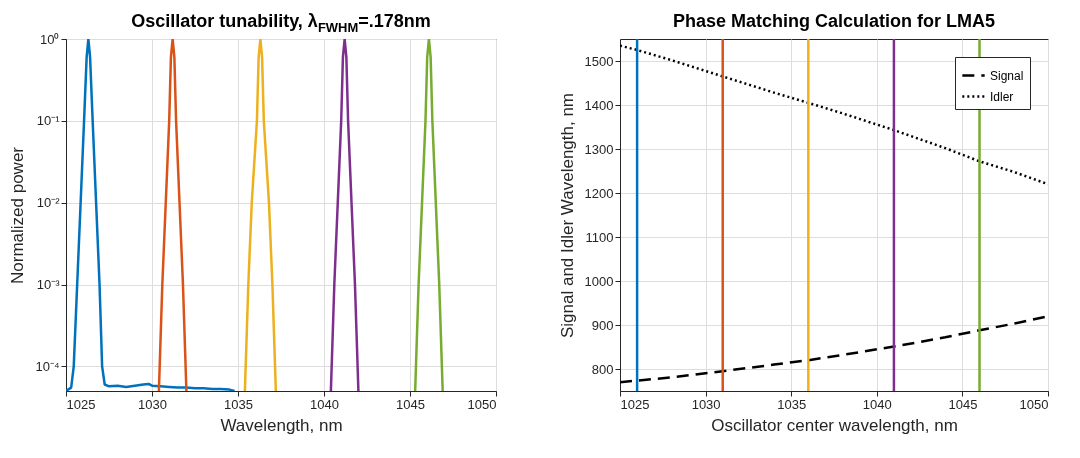 Image resolution: width=1080 pixels, height=458 pixels. Describe the element at coordinates (48, 285) in the screenshot. I see `y-tick-label: 10⁻³` at that location.